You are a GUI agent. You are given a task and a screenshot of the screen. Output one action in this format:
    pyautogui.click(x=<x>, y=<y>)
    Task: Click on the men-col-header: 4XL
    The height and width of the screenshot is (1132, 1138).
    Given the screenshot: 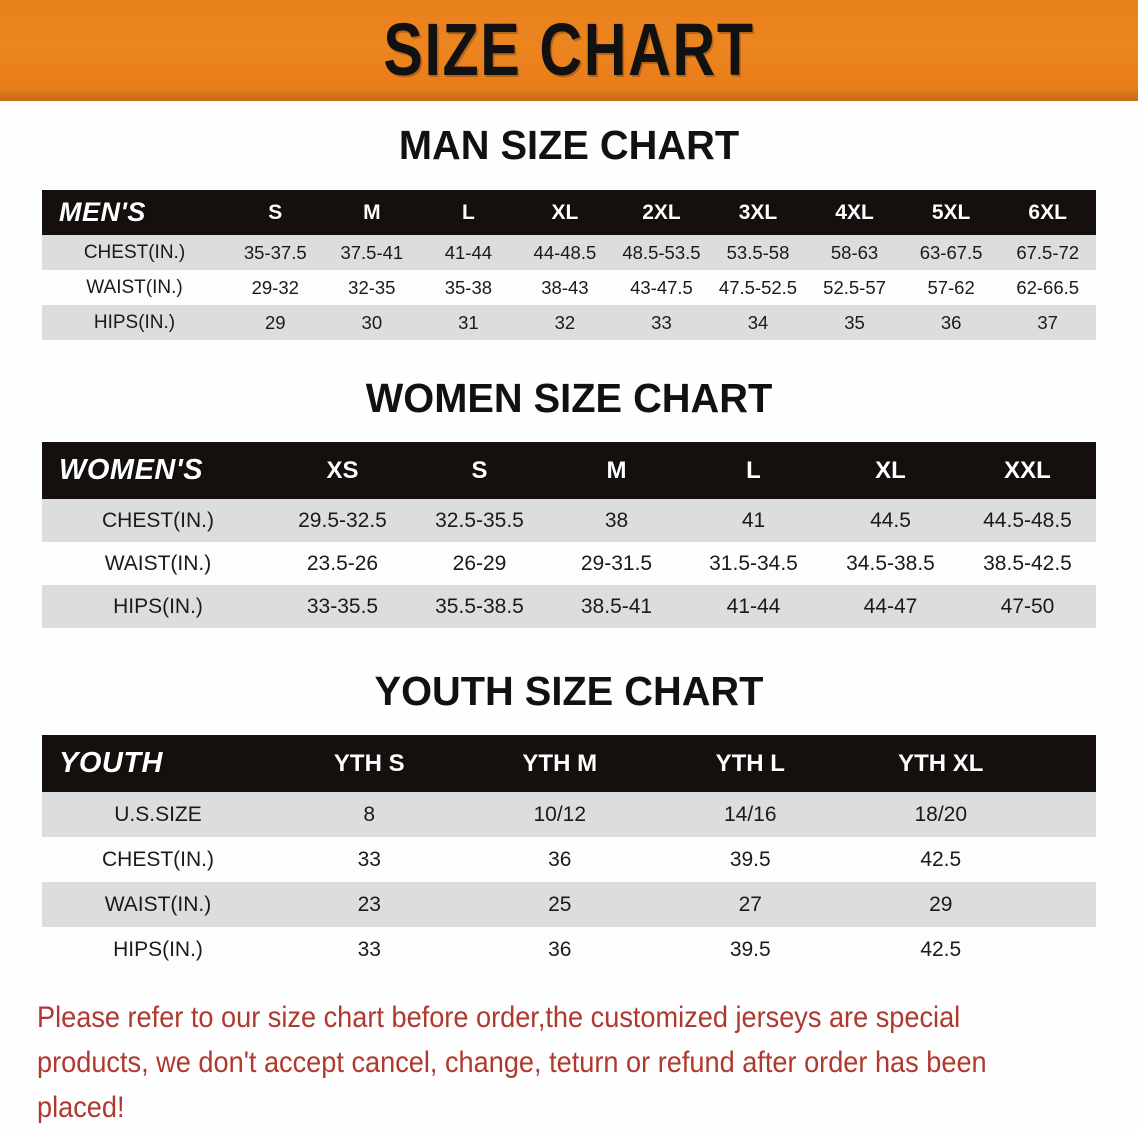 What is the action you would take?
    pyautogui.click(x=854, y=212)
    